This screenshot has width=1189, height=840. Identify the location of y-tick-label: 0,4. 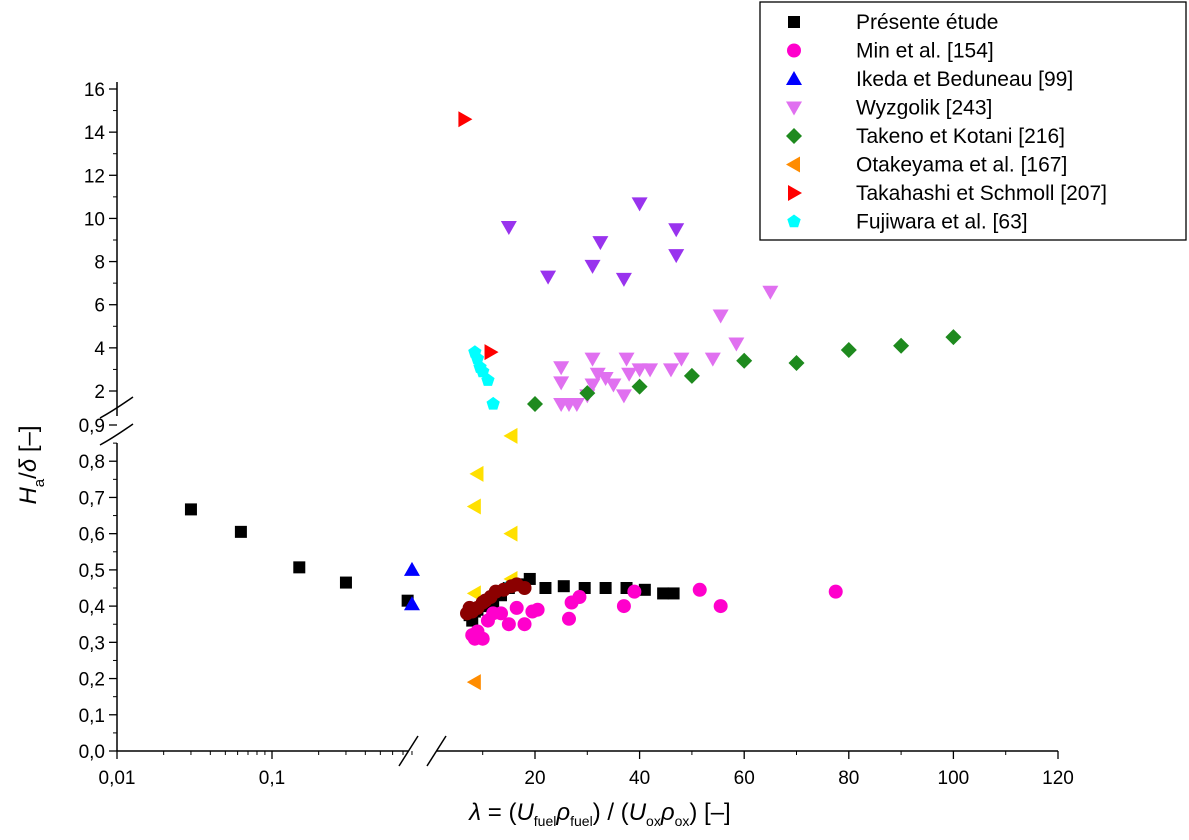
(92, 607).